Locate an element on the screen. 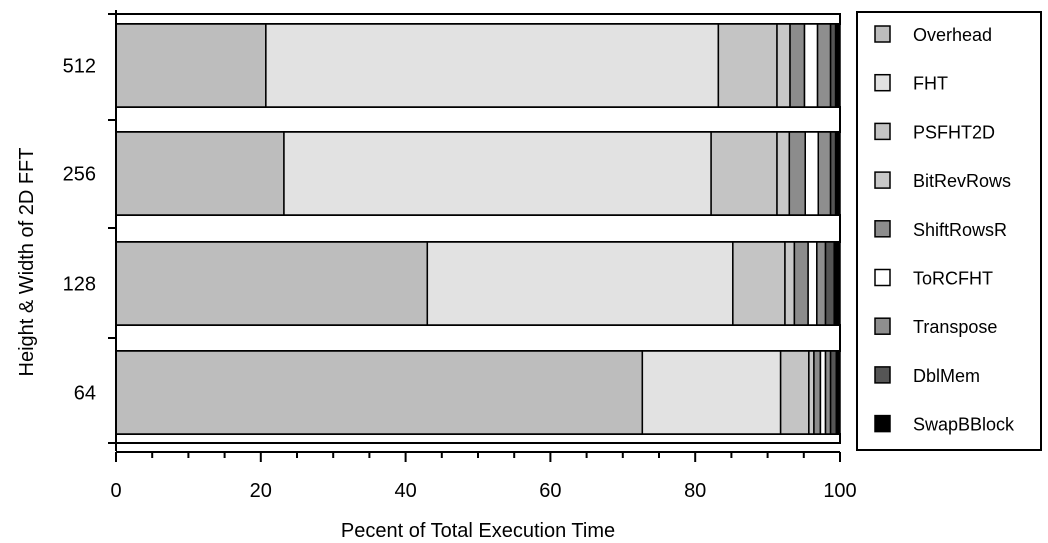  bar-segment-256-torcfht is located at coordinates (812, 173).